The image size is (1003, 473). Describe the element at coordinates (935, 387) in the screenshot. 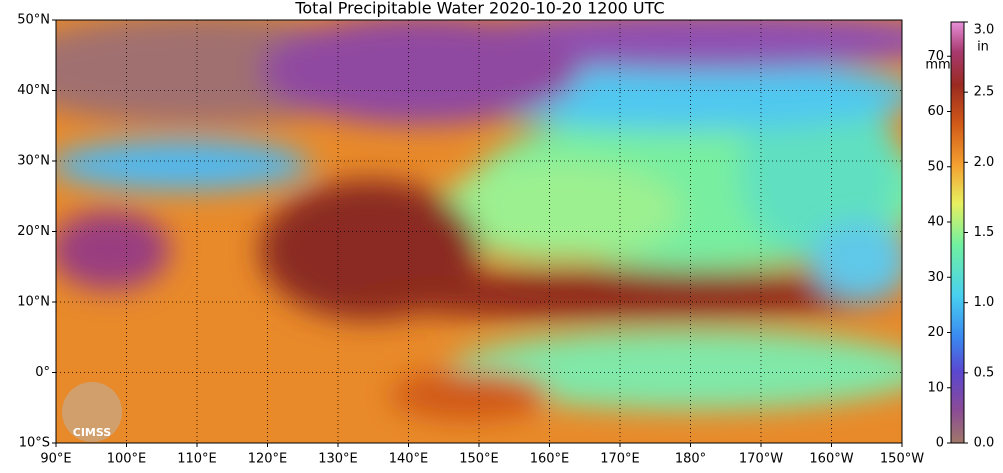

I see `mm-tick-label: 10` at that location.